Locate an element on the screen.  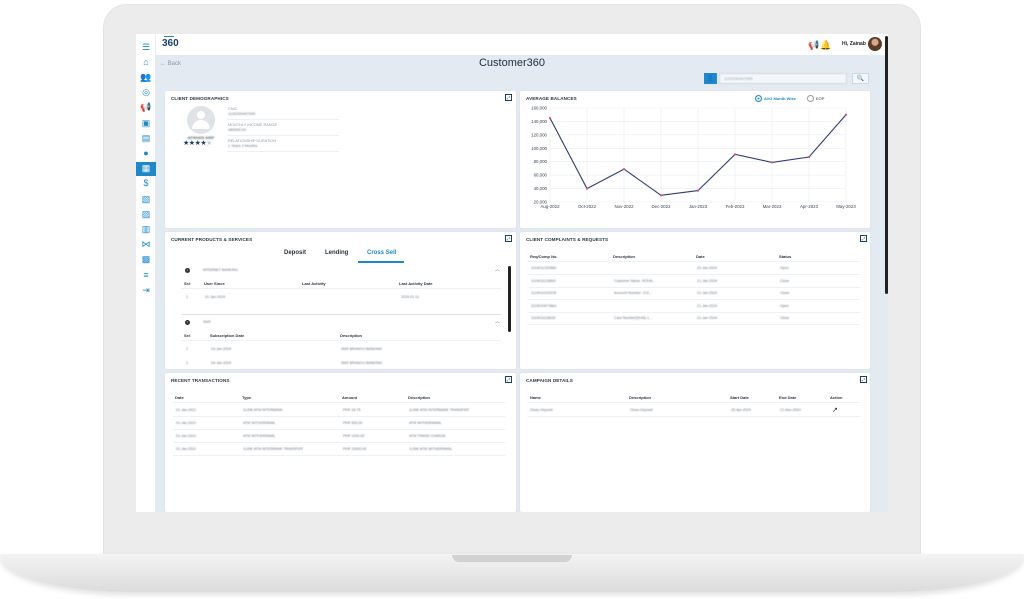
tab-deposit: Deposit is located at coordinates (295, 253).